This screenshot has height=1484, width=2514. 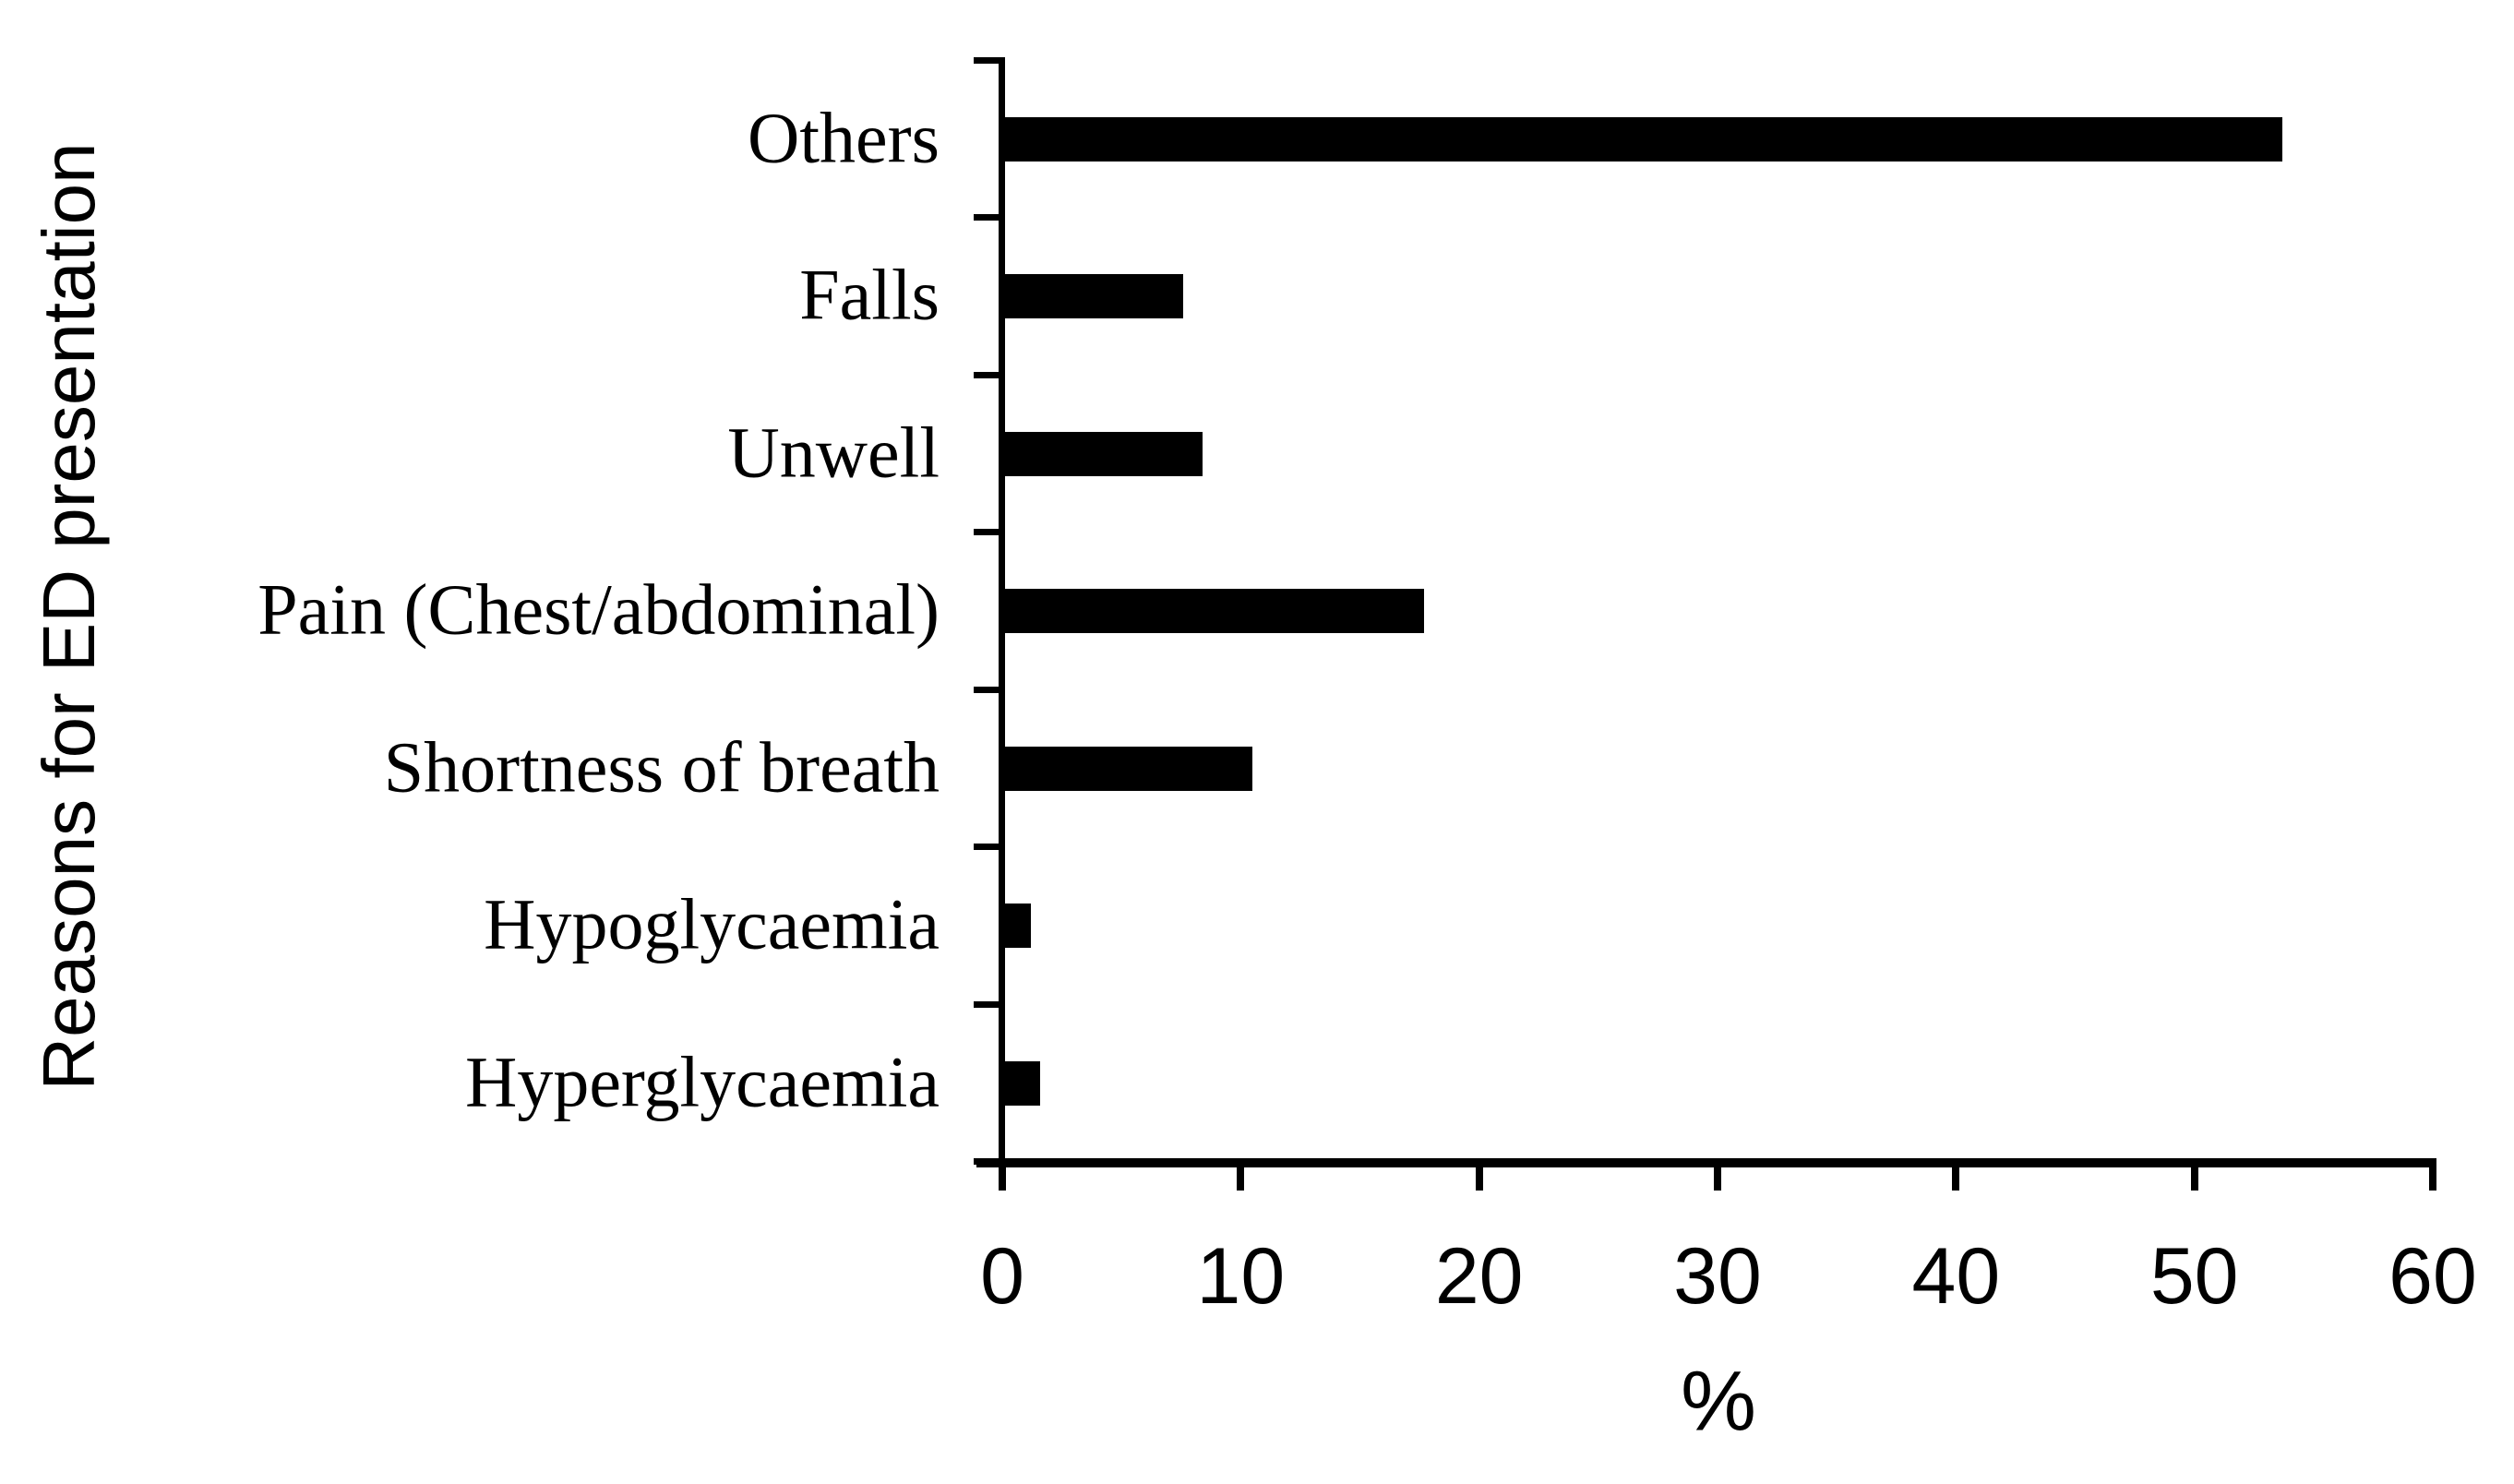 I want to click on x-tick-label: 40, so click(x=1956, y=1276).